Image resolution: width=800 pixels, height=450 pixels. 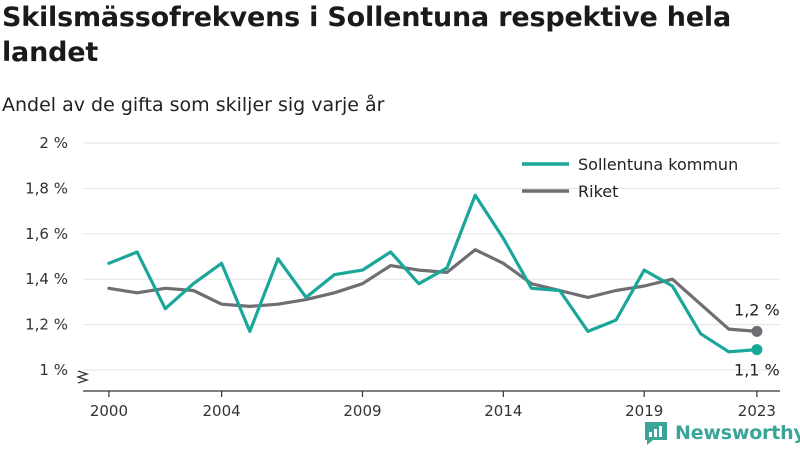 I want to click on legend-label: Sollentuna kommun, so click(x=658, y=164).